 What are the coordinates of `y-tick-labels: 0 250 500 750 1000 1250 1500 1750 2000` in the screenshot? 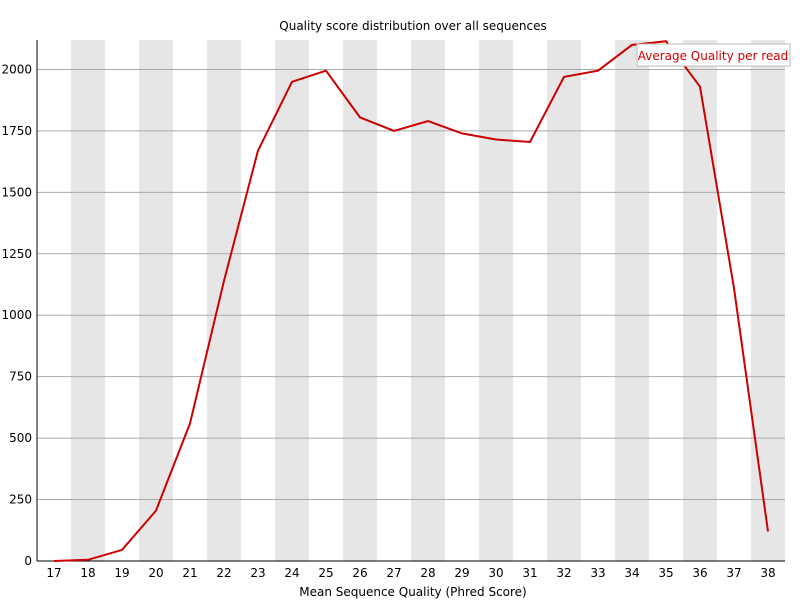 It's located at (16, 315).